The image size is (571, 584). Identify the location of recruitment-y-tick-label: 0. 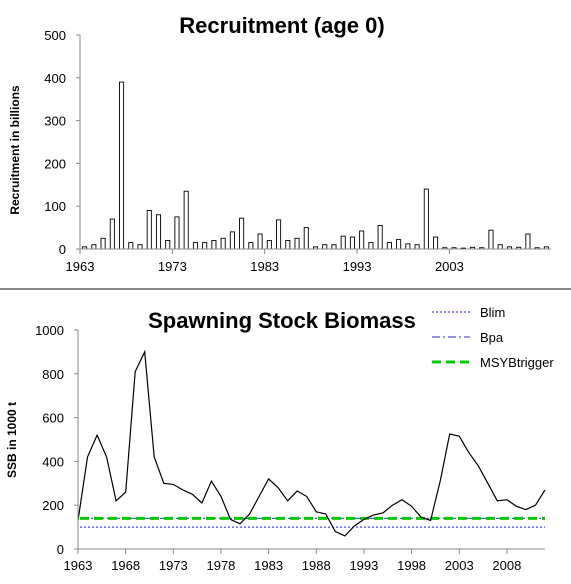
(62, 249).